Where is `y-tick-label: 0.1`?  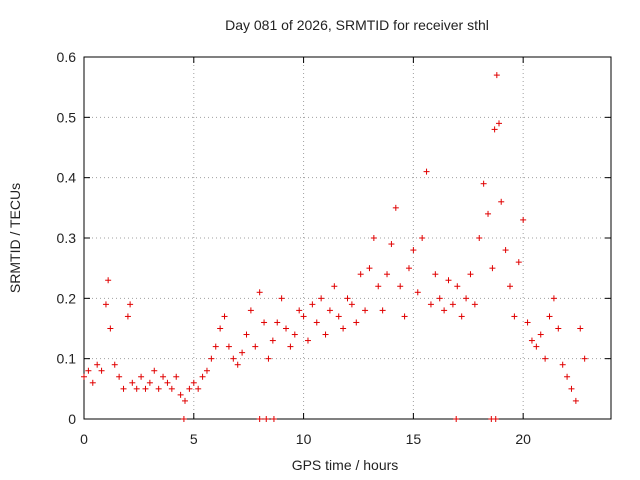
y-tick-label: 0.1 is located at coordinates (67, 359).